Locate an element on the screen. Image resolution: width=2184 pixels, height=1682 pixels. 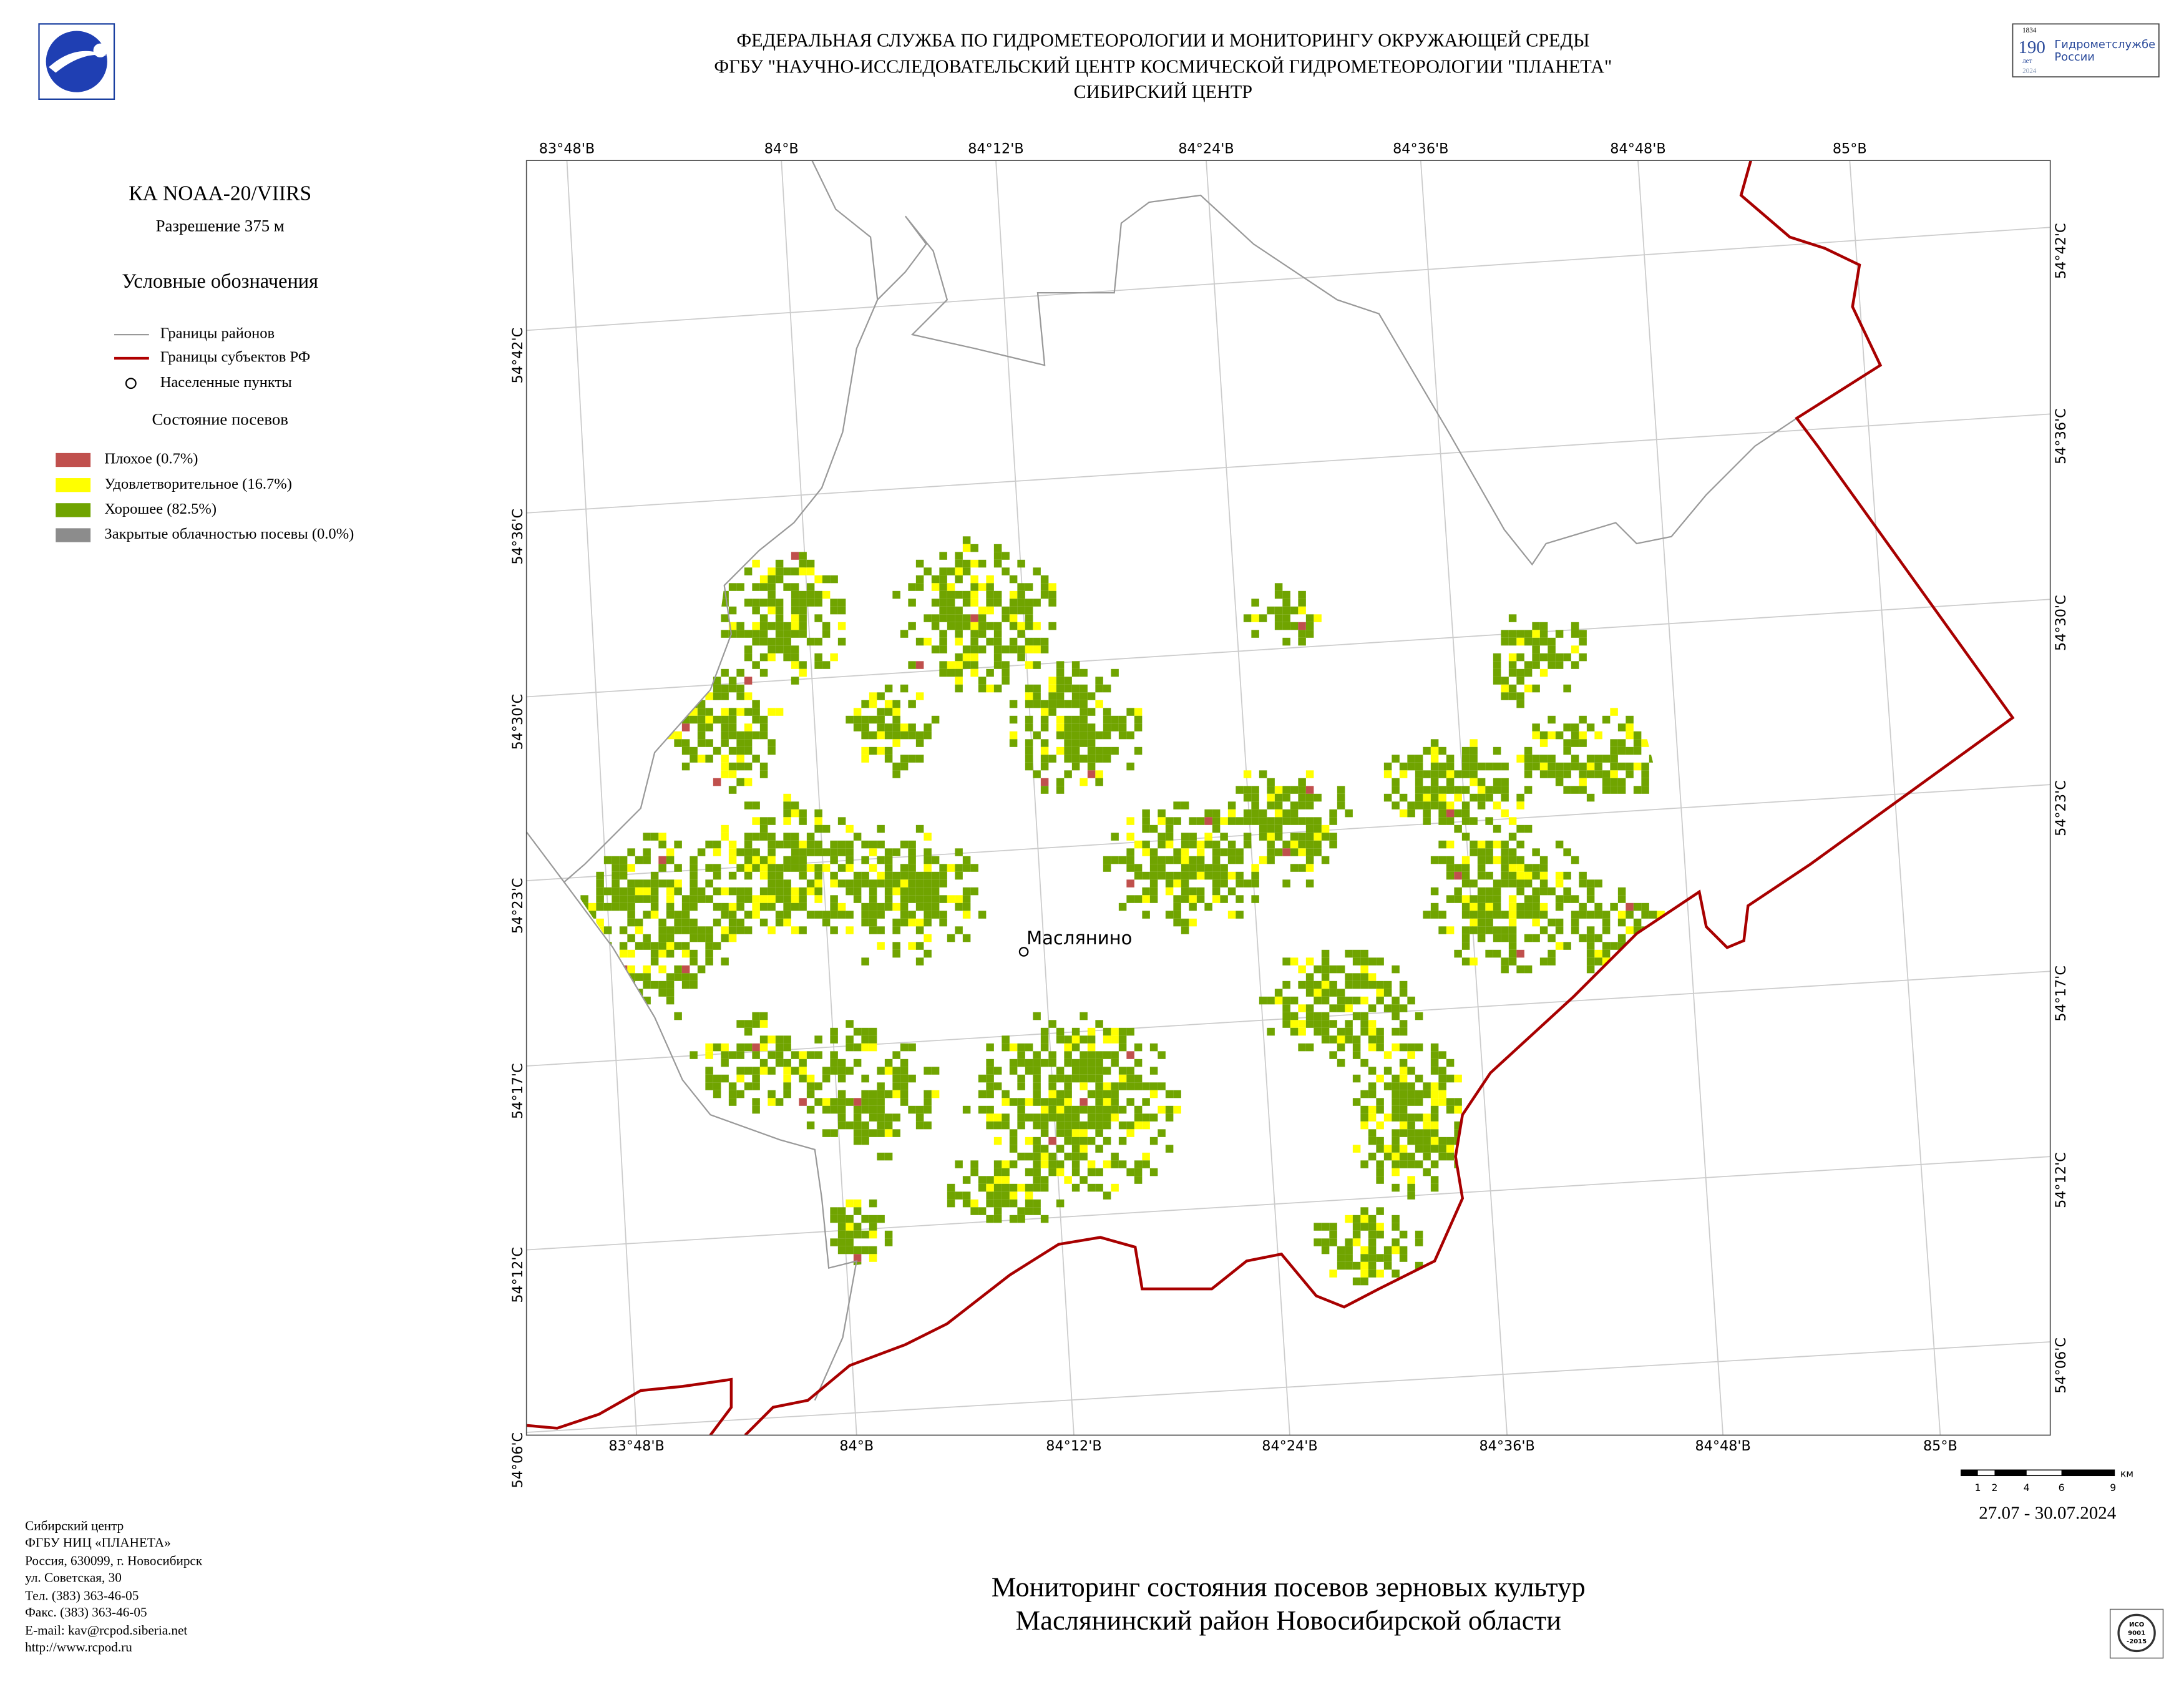
legend-settlement is located at coordinates (131, 383).